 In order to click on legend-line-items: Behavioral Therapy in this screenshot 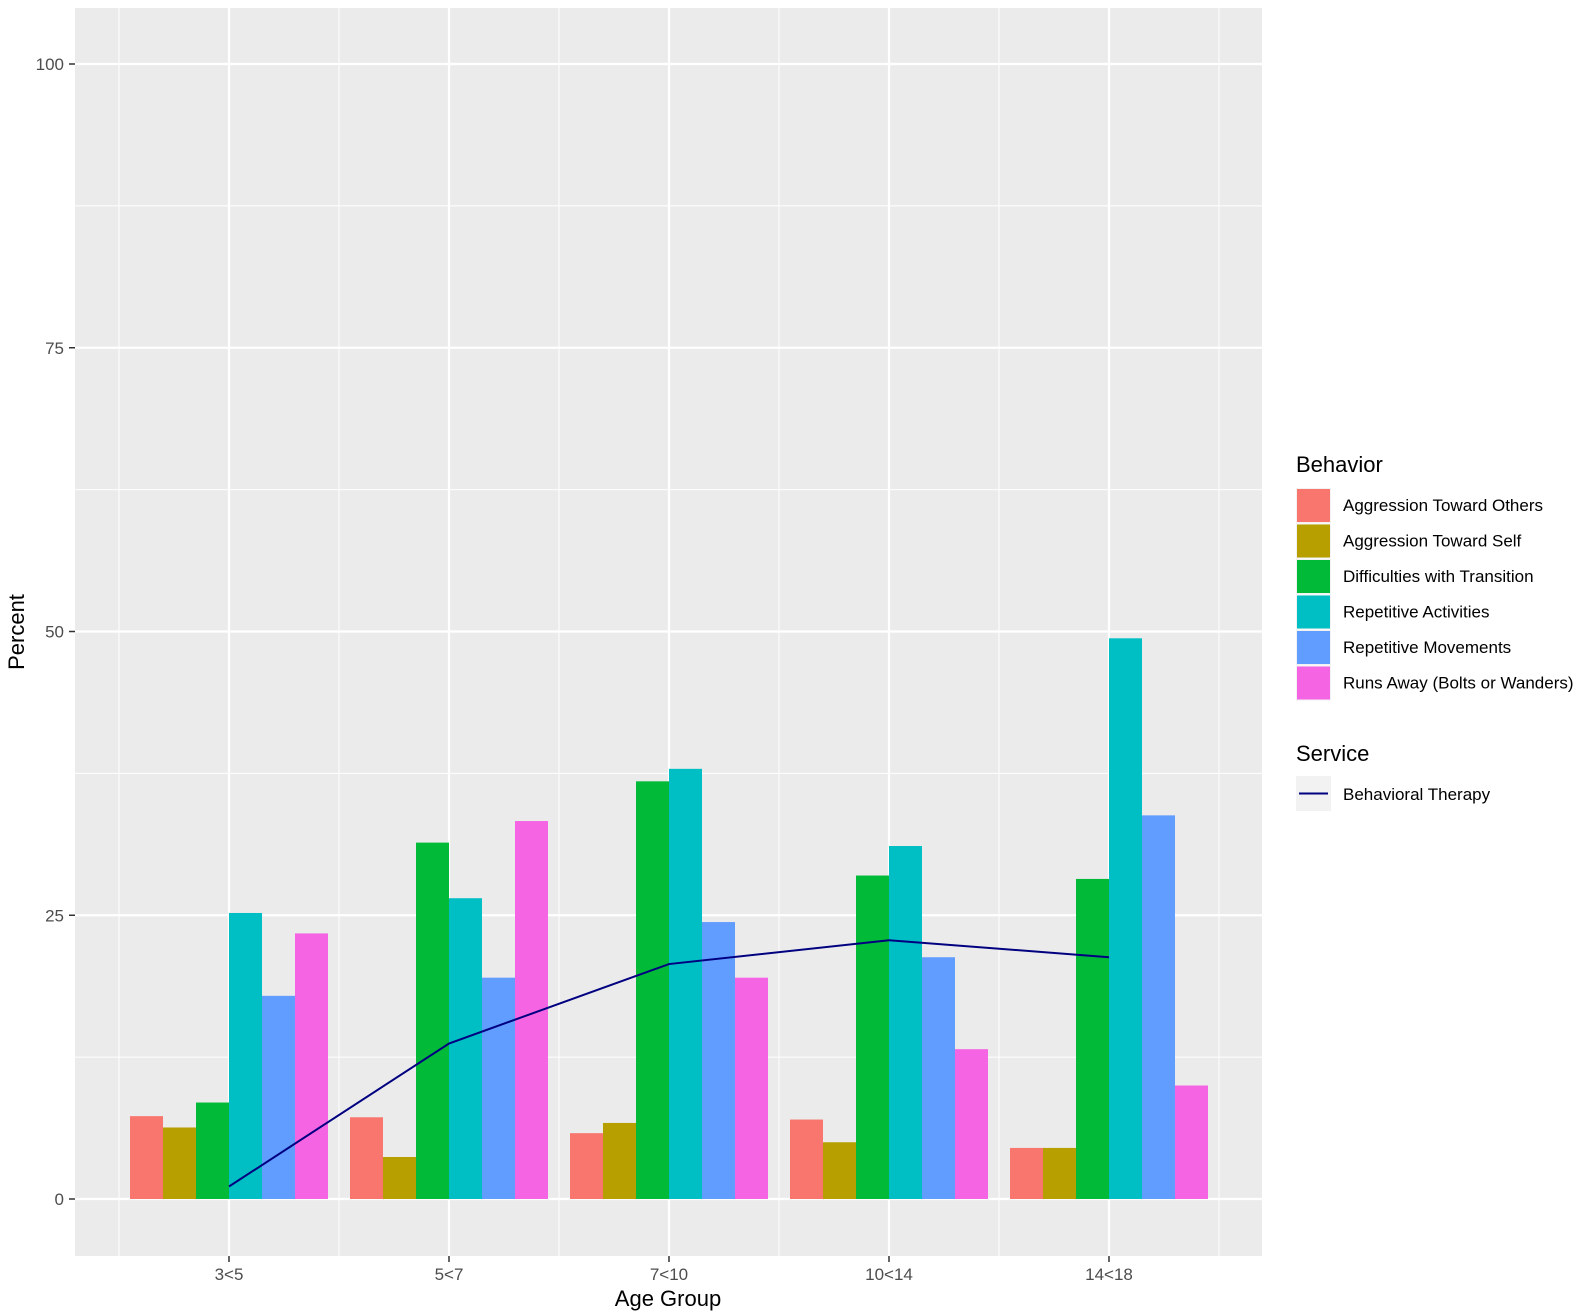, I will do `click(1393, 793)`.